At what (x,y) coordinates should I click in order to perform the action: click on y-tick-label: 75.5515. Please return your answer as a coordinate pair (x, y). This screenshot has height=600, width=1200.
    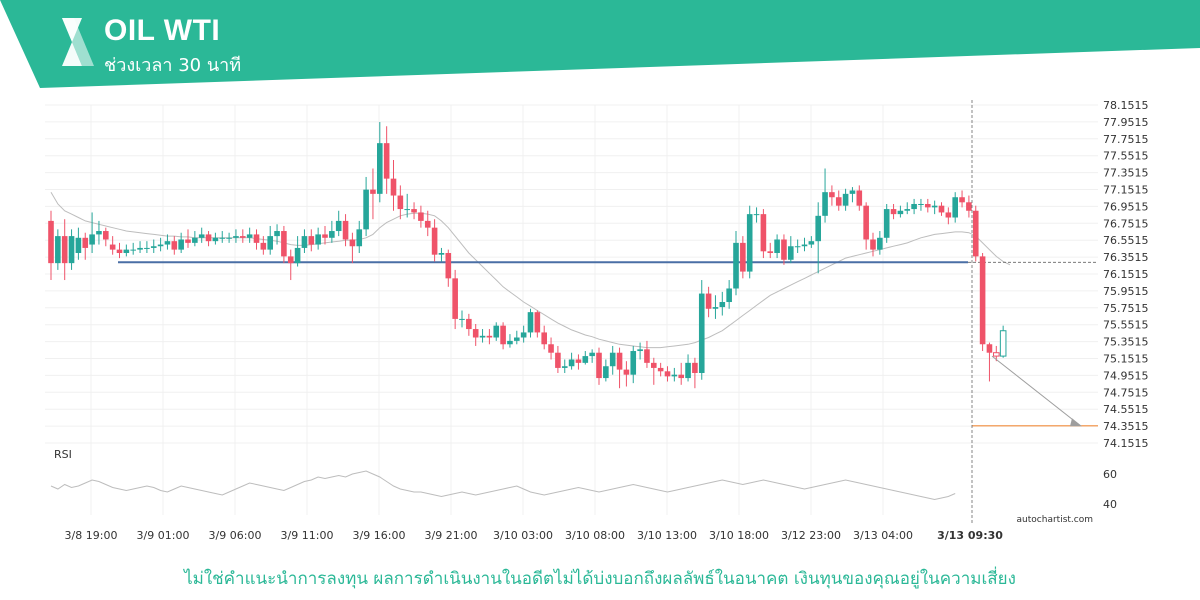
    Looking at the image, I should click on (1126, 325).